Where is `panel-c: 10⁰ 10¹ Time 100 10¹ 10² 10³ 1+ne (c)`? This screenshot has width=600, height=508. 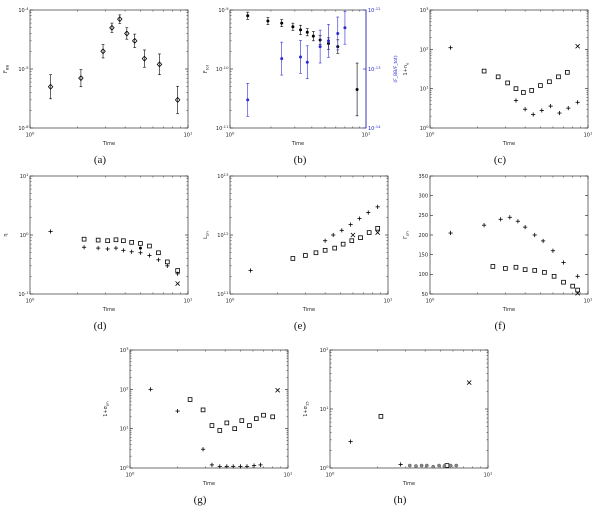 panel-c: 10⁰ 10¹ Time 100 10¹ 10² 10³ 1+ne (c) is located at coordinates (500, 85).